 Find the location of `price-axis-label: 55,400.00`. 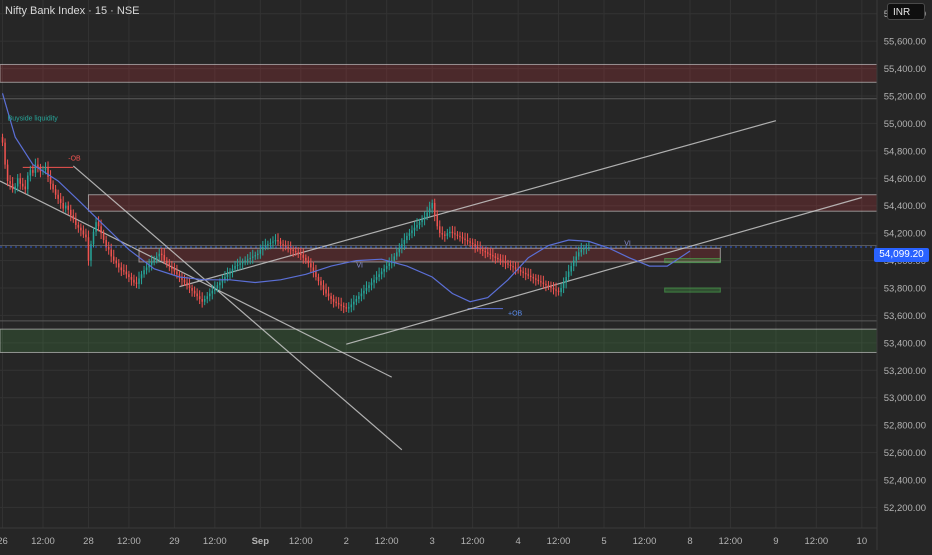

price-axis-label: 55,400.00 is located at coordinates (905, 69).